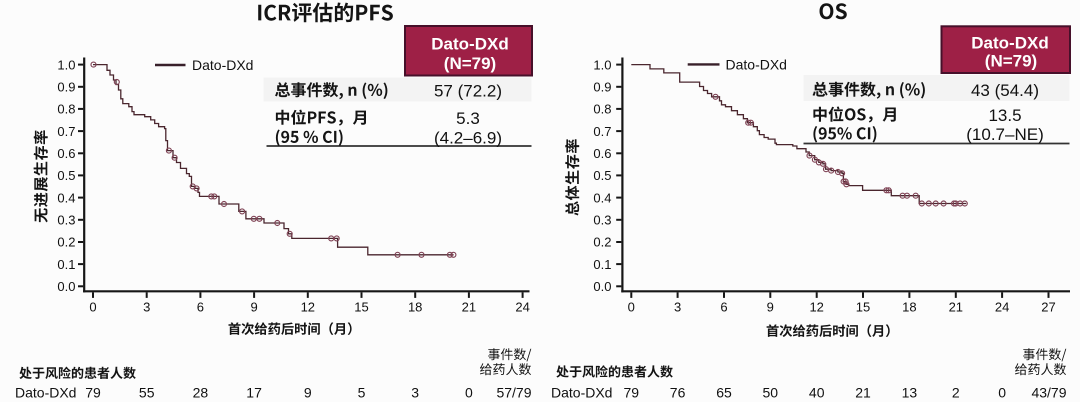  I want to click on svg-text: (4.2–6.9), so click(468, 138).